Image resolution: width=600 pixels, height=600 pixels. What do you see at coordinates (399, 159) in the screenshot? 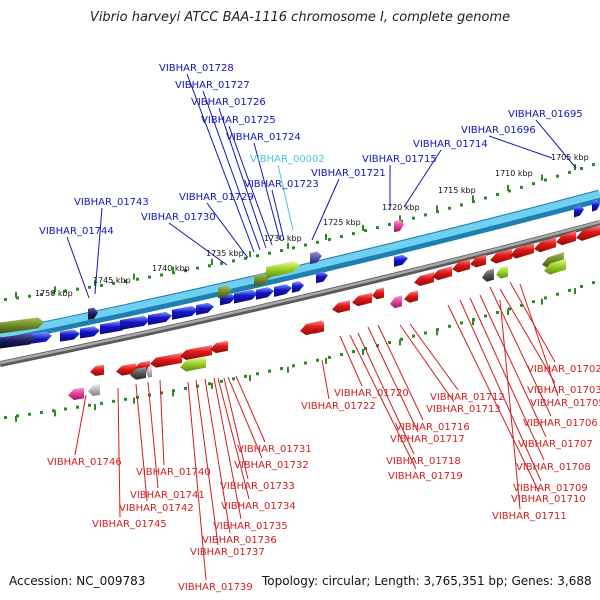
I see `gene-label: VIBHAR_01715` at bounding box center [399, 159].